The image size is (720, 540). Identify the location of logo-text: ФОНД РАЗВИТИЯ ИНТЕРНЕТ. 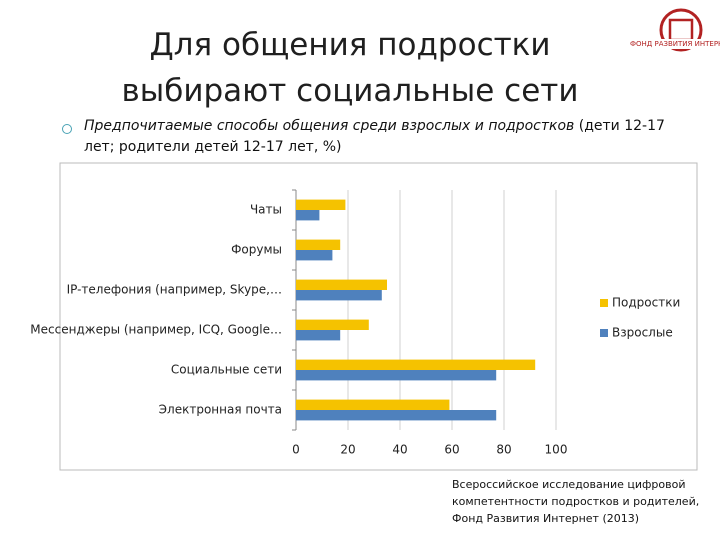
(675, 44).